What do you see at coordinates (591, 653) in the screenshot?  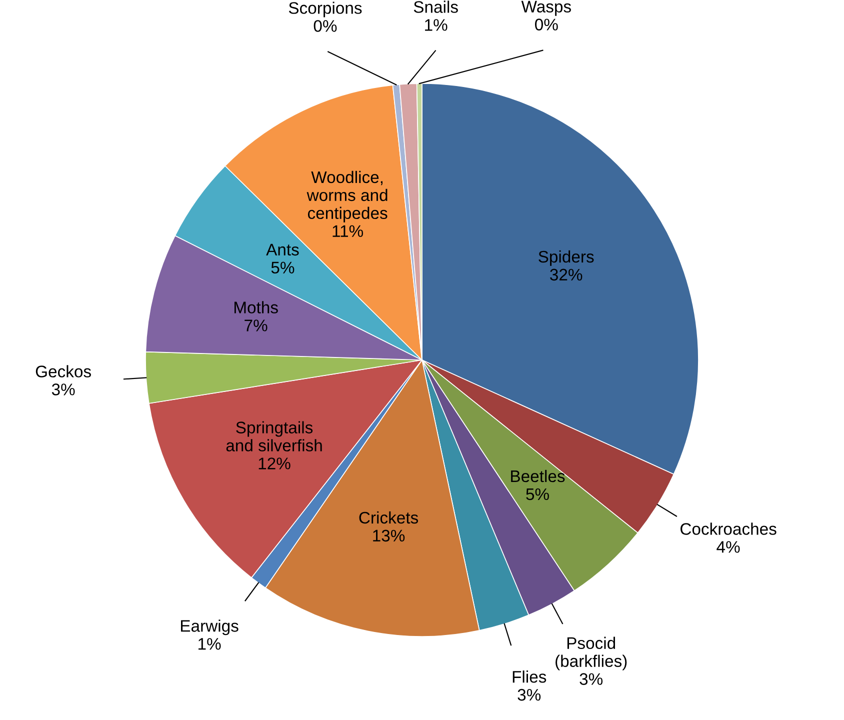 I see `slice-label: Psocid (barkflies)` at bounding box center [591, 653].